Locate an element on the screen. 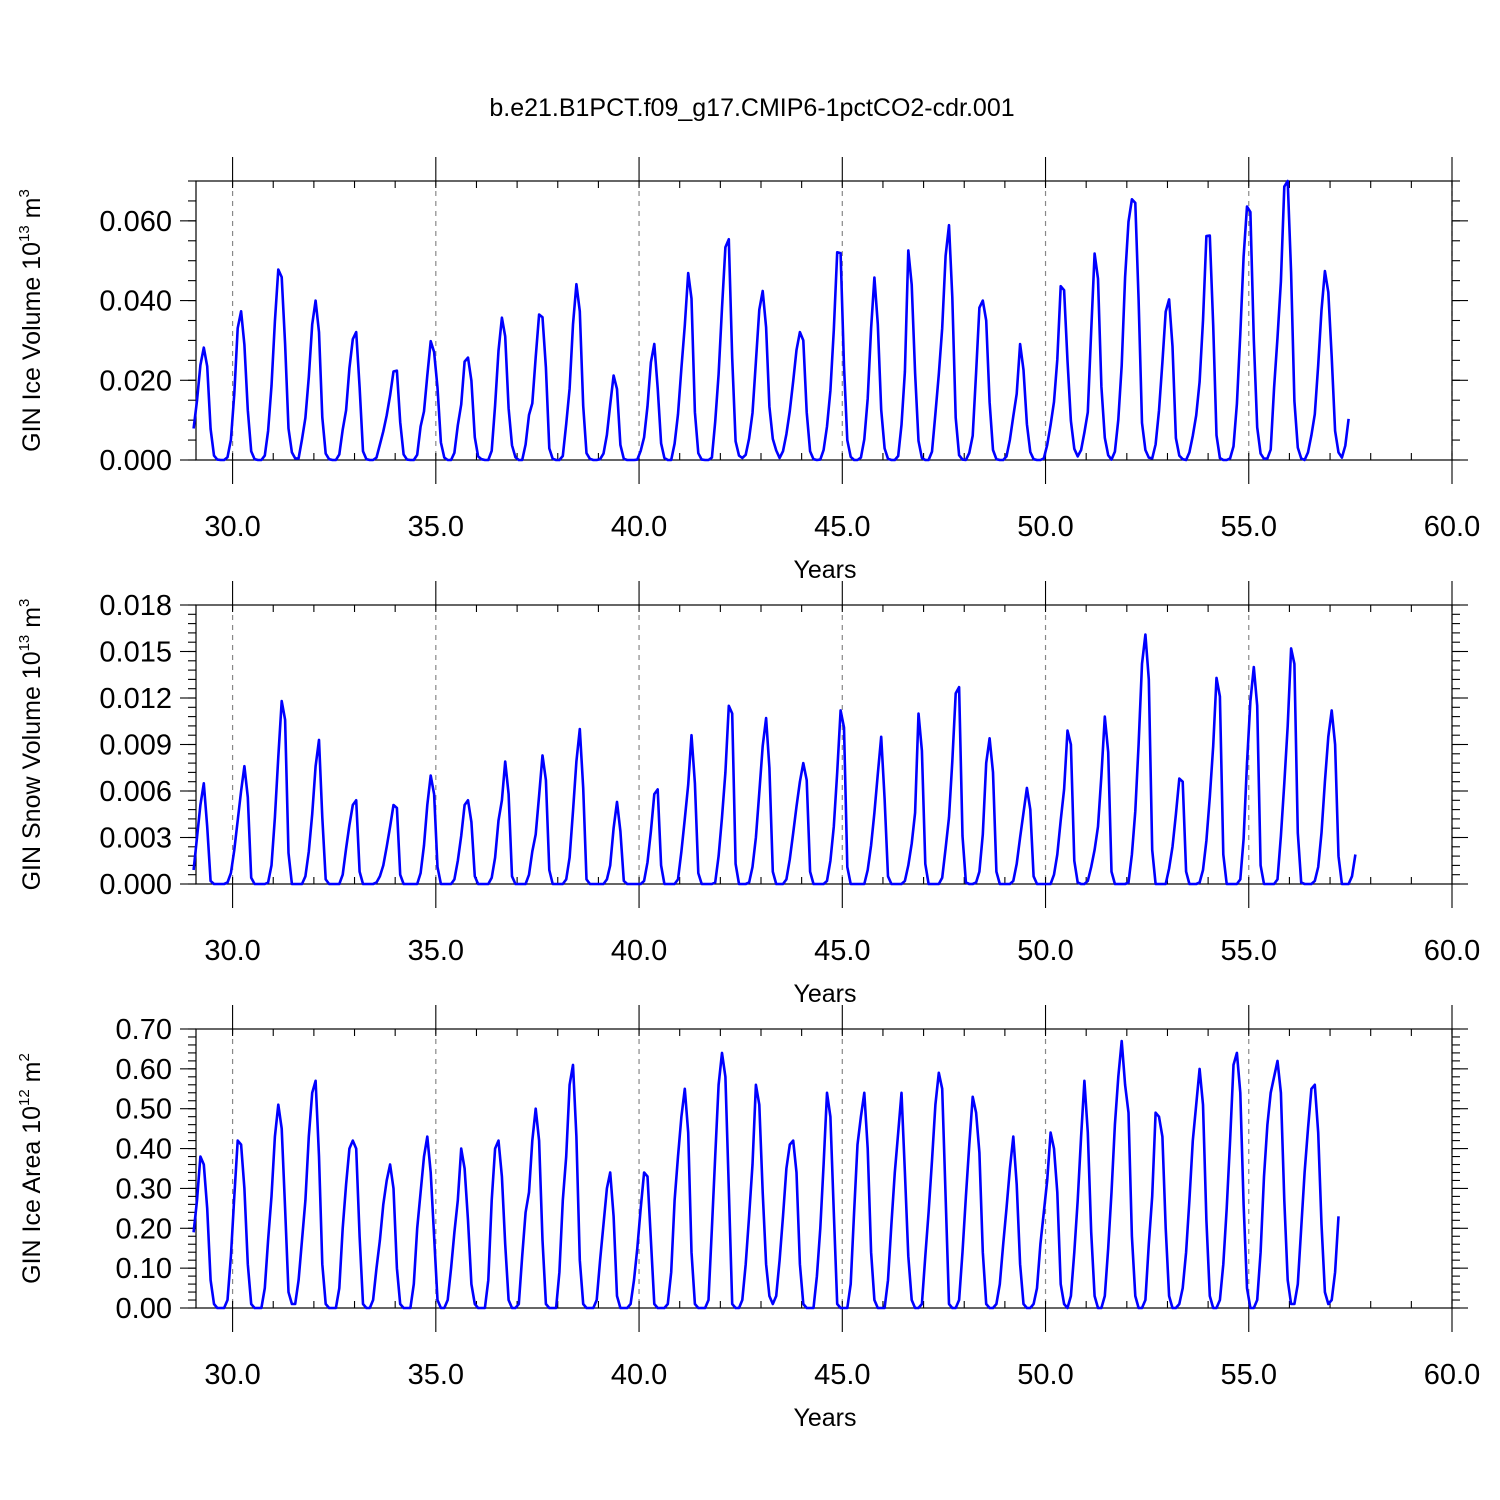 Image resolution: width=1500 pixels, height=1500 pixels. y-tick-label: 0.30 is located at coordinates (144, 1189).